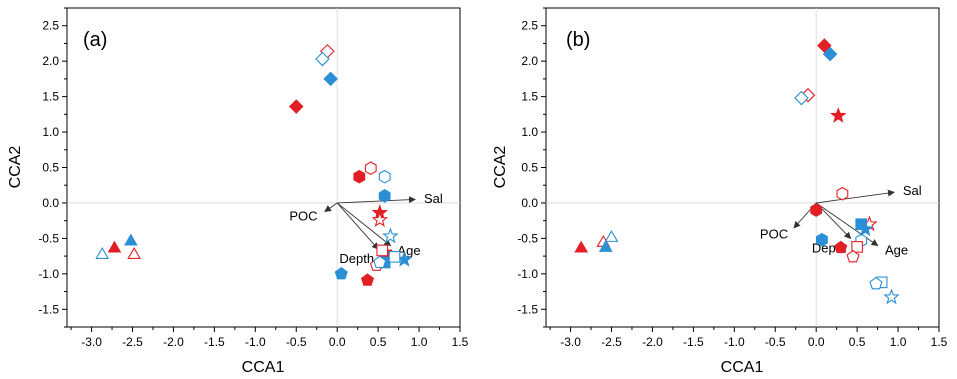  Describe the element at coordinates (578, 40) in the screenshot. I see `panel-label: (b)` at that location.